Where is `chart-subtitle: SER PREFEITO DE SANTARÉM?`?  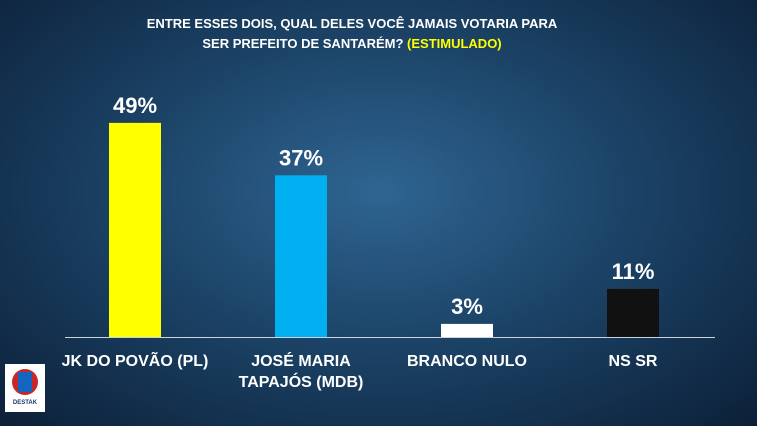
chart-subtitle: SER PREFEITO DE SANTARÉM? is located at coordinates (302, 43).